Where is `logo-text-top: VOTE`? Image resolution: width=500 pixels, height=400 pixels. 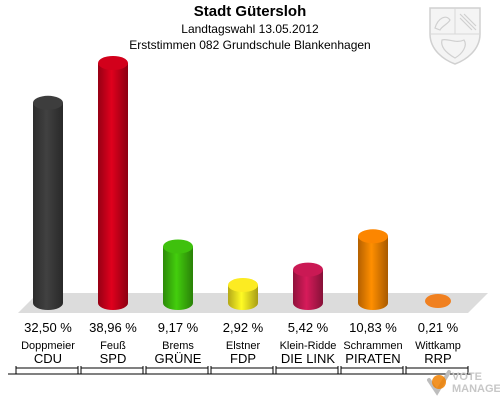
logo-text-top: VOTE is located at coordinates (467, 377).